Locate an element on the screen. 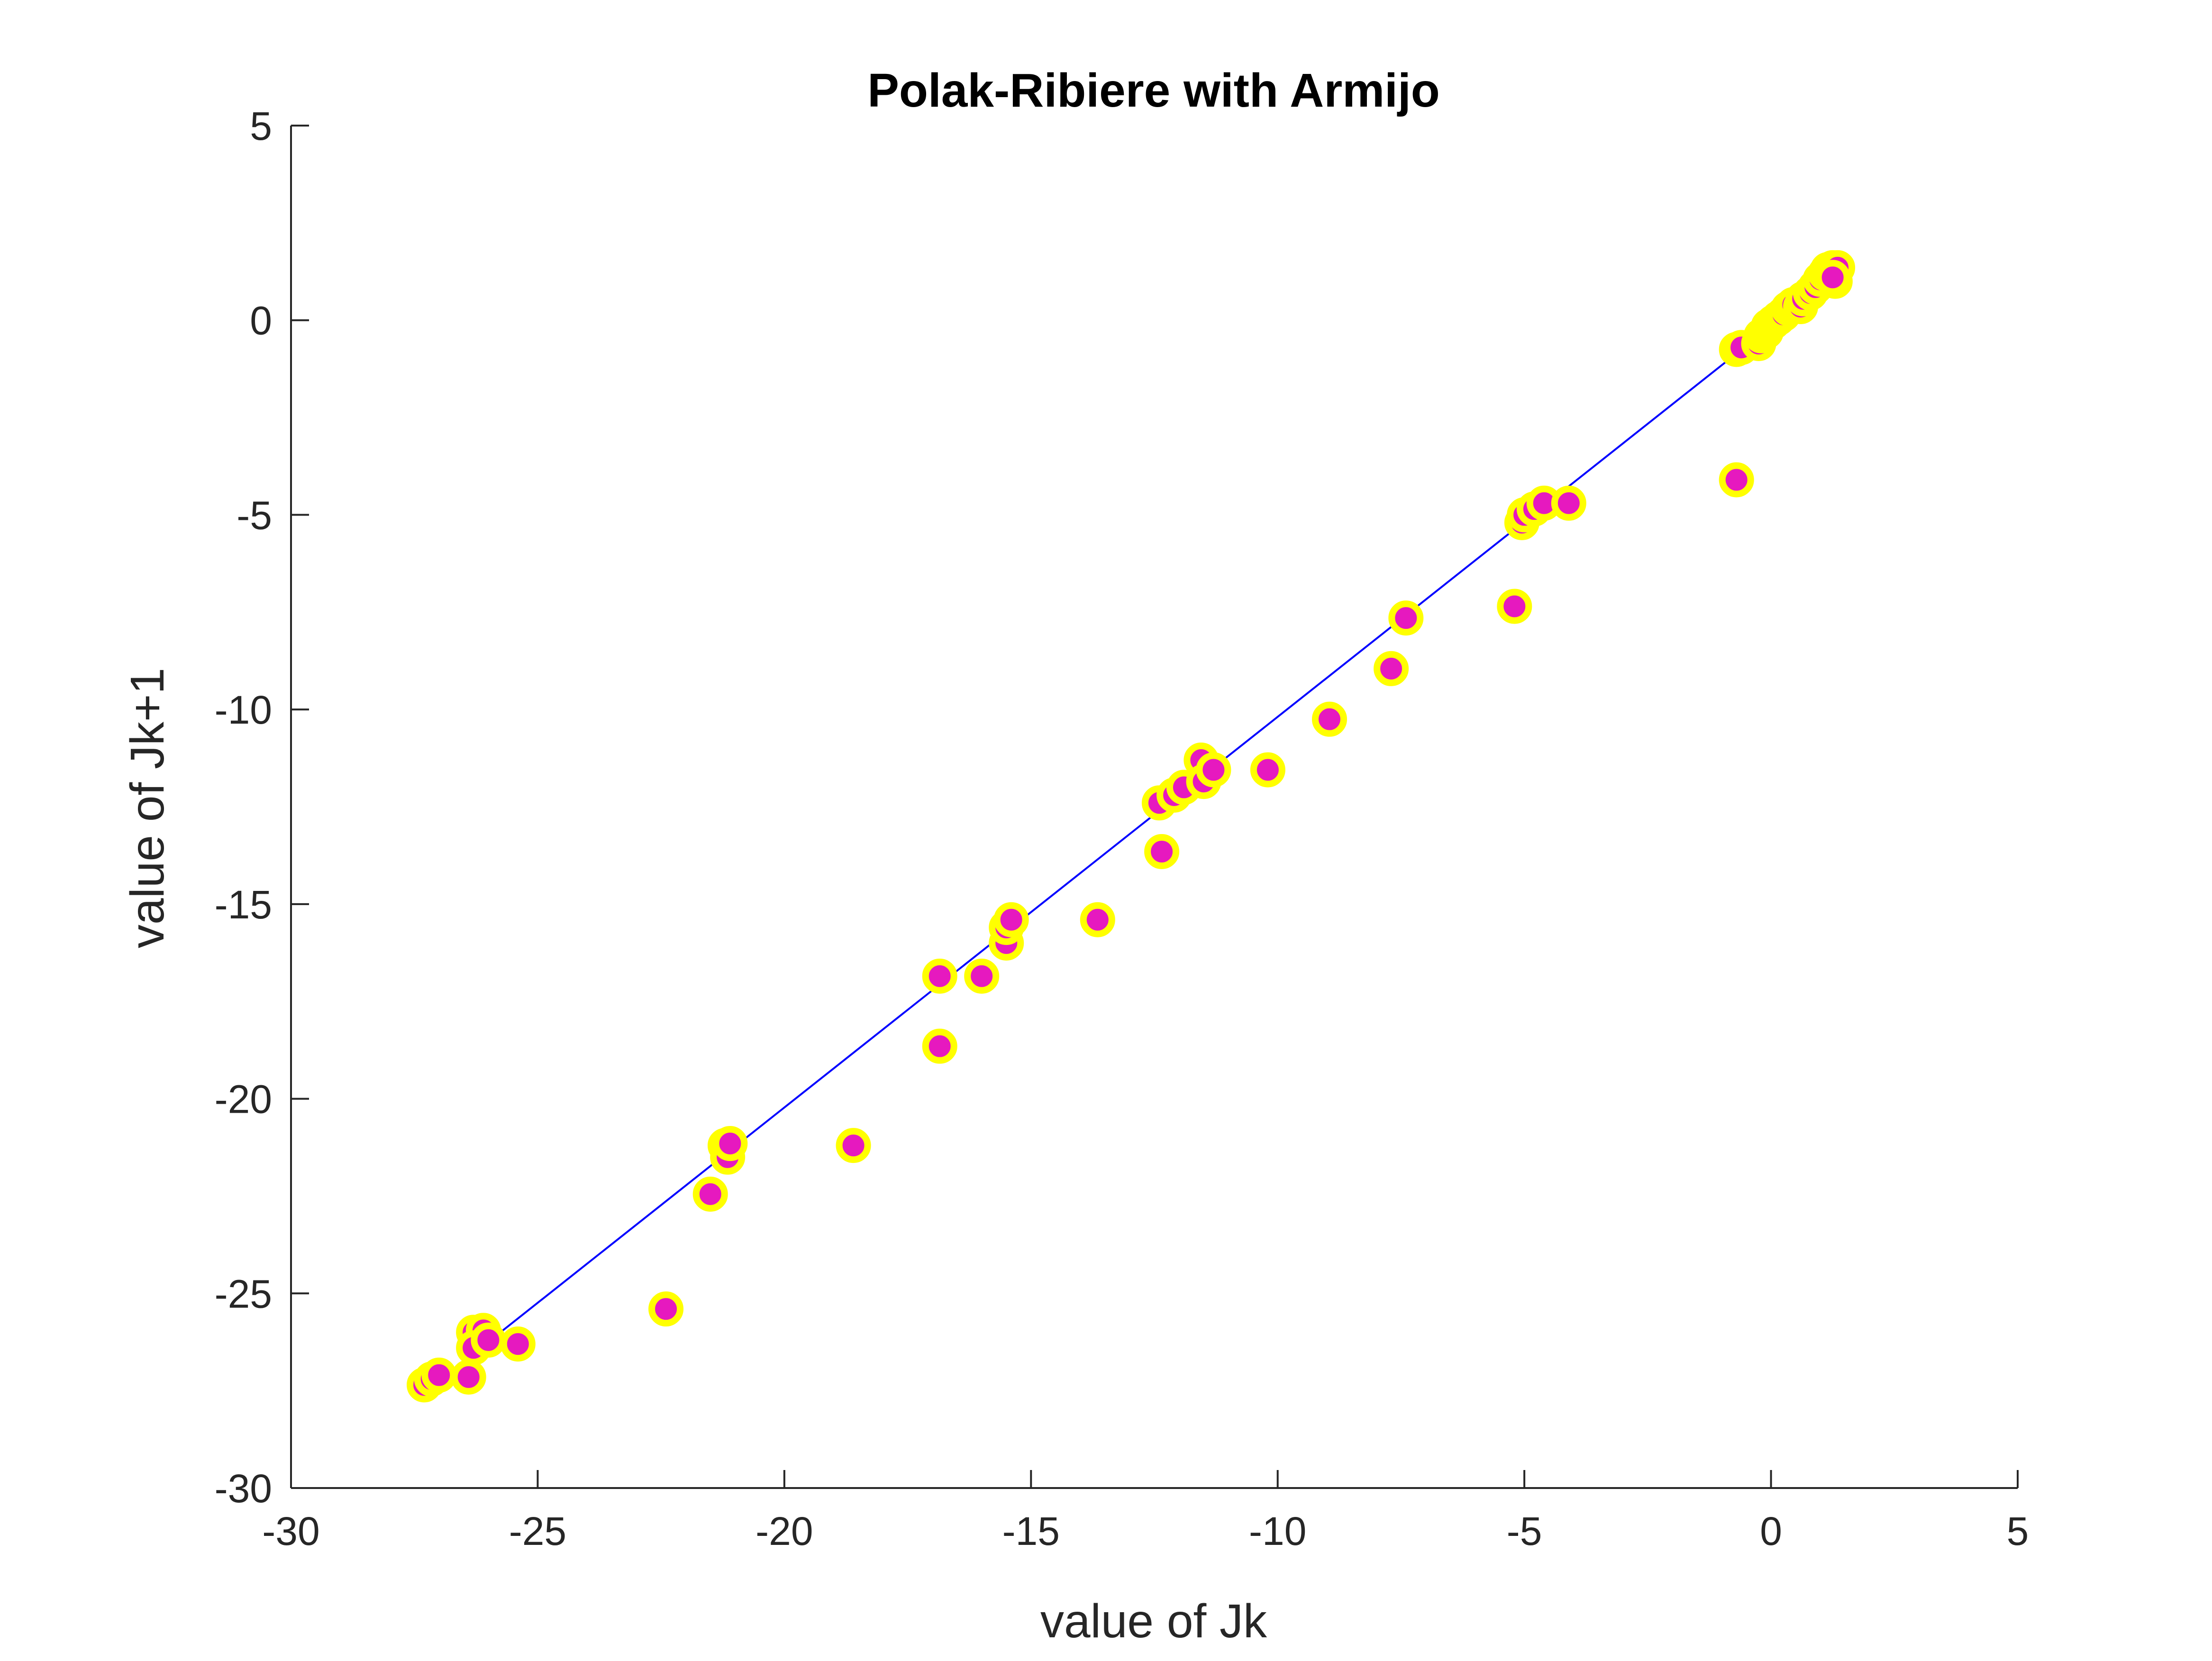 Image resolution: width=2212 pixels, height=1661 pixels. x-tick-label: 5 is located at coordinates (2018, 1531).